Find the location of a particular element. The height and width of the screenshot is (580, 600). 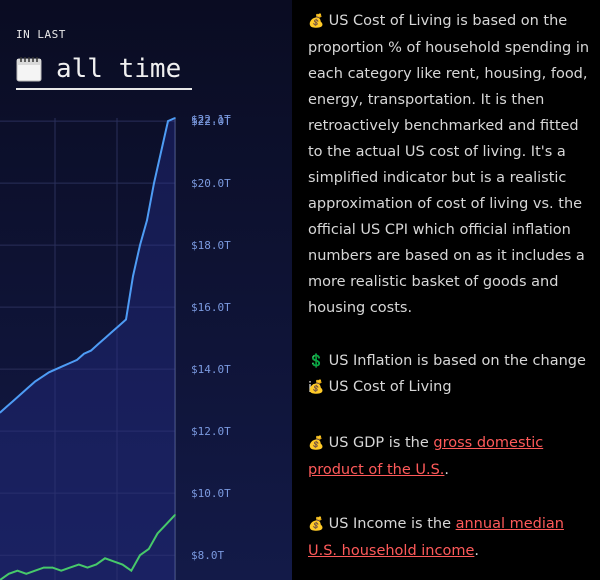

range-selector: all time is located at coordinates (104, 70).